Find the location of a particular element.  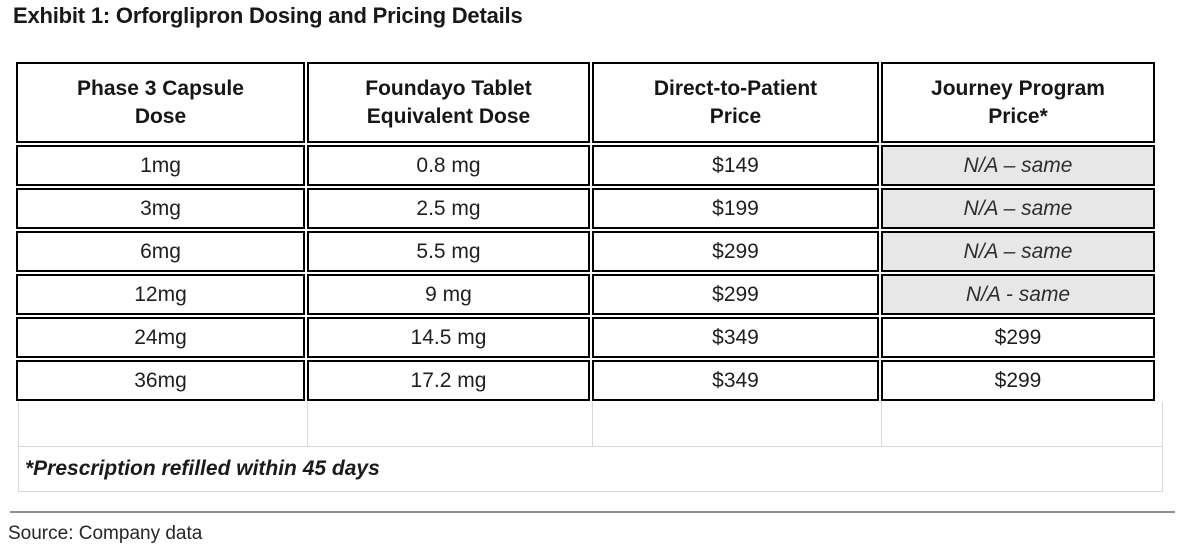

table-cell-equivalent: 17.2 mg is located at coordinates (448, 380).